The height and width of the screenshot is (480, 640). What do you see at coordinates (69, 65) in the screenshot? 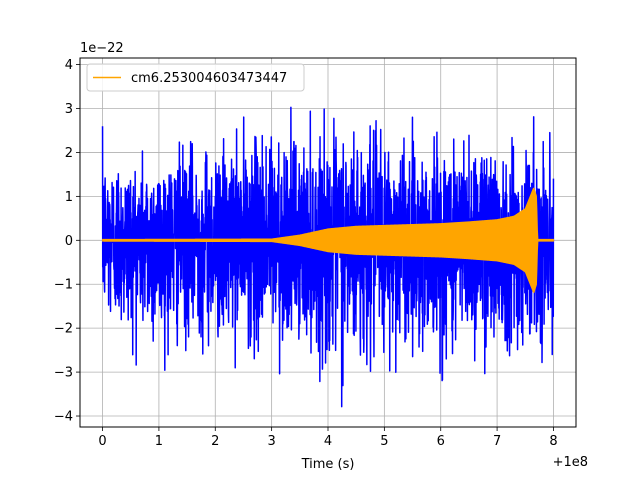
I see `y-tick-label: 4` at bounding box center [69, 65].